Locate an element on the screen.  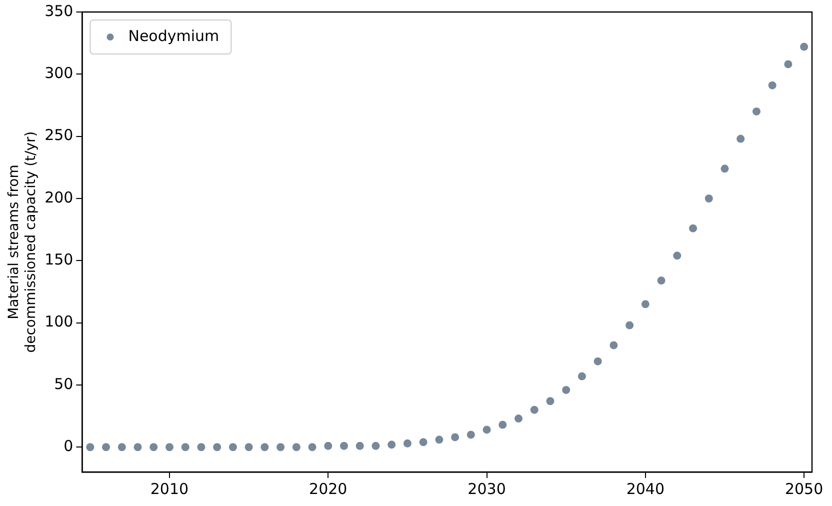
x-tick-label: 2010 is located at coordinates (169, 489).